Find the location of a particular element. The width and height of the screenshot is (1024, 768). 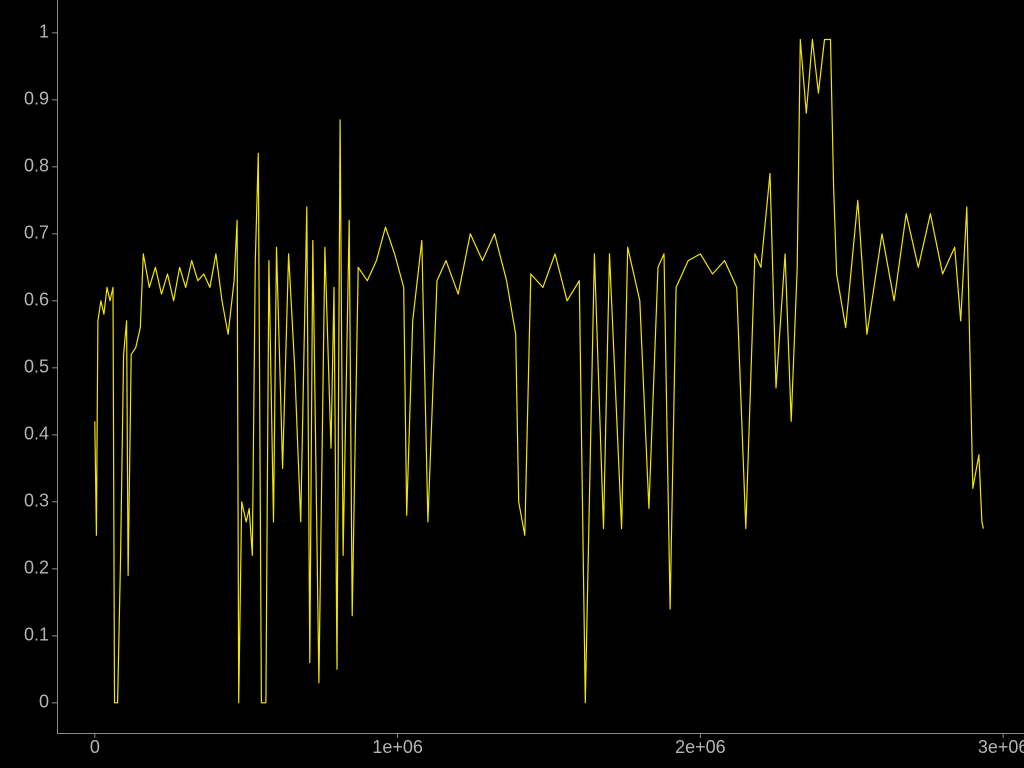

y-tick-label: 0 is located at coordinates (44, 702).